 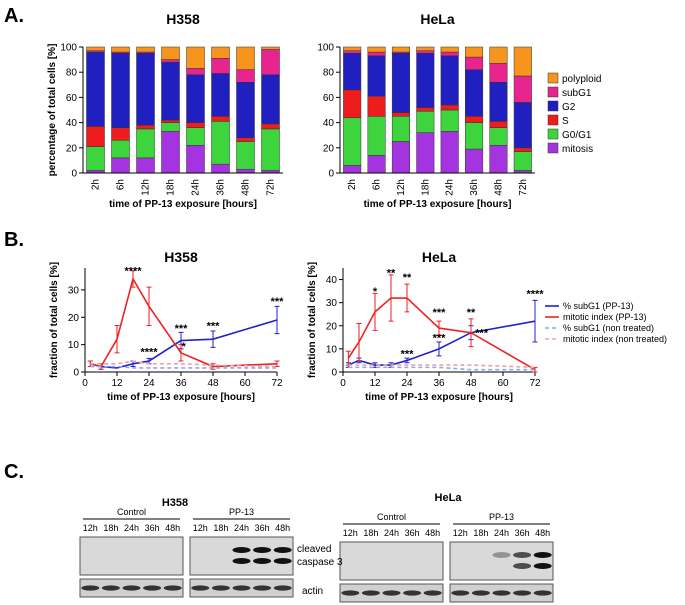 What do you see at coordinates (131, 512) in the screenshot?
I see `group-label: Control` at bounding box center [131, 512].